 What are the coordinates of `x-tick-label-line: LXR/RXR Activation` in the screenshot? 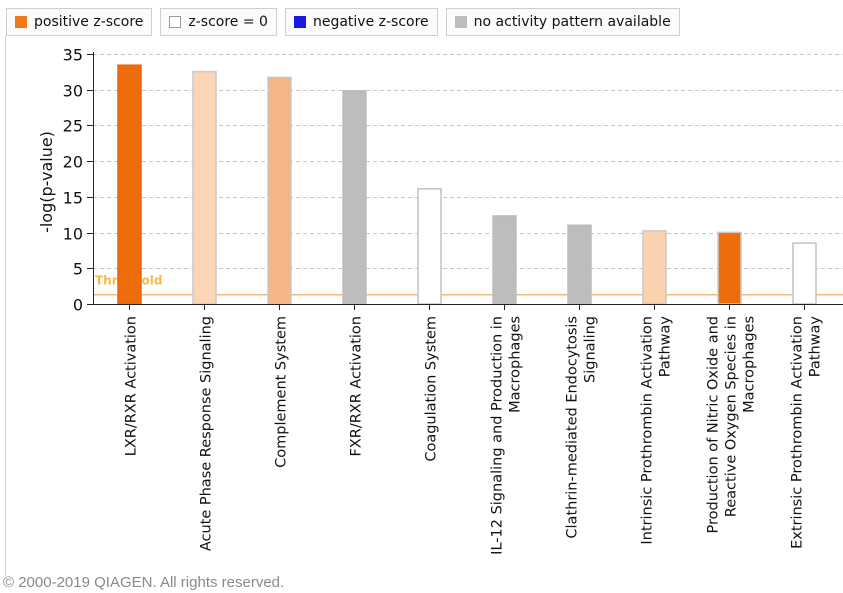 It's located at (132, 386).